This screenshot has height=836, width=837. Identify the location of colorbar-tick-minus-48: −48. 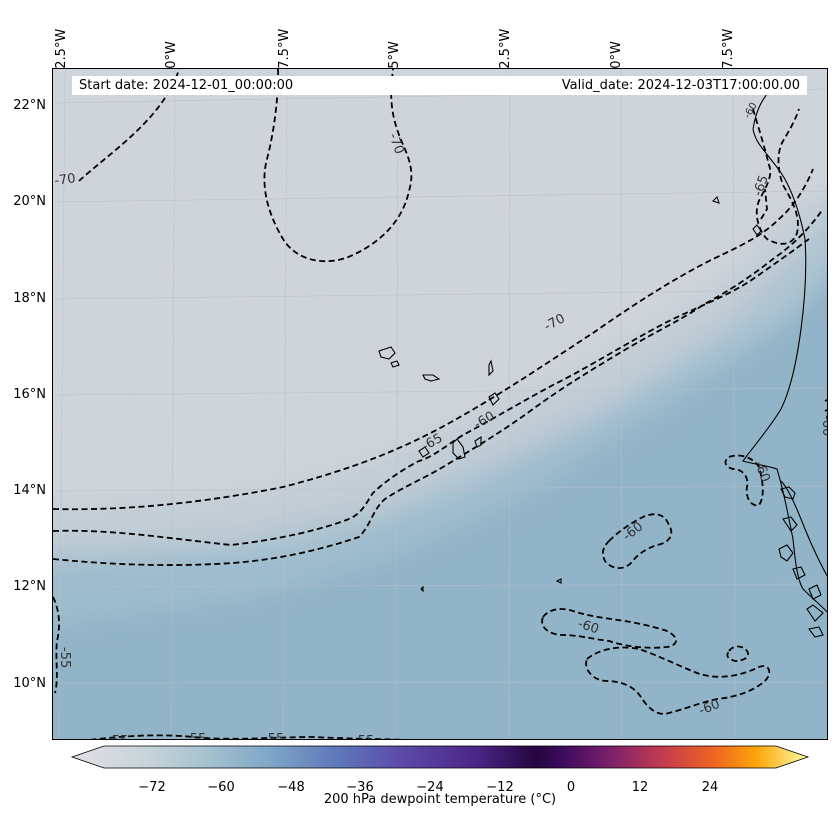
(291, 787).